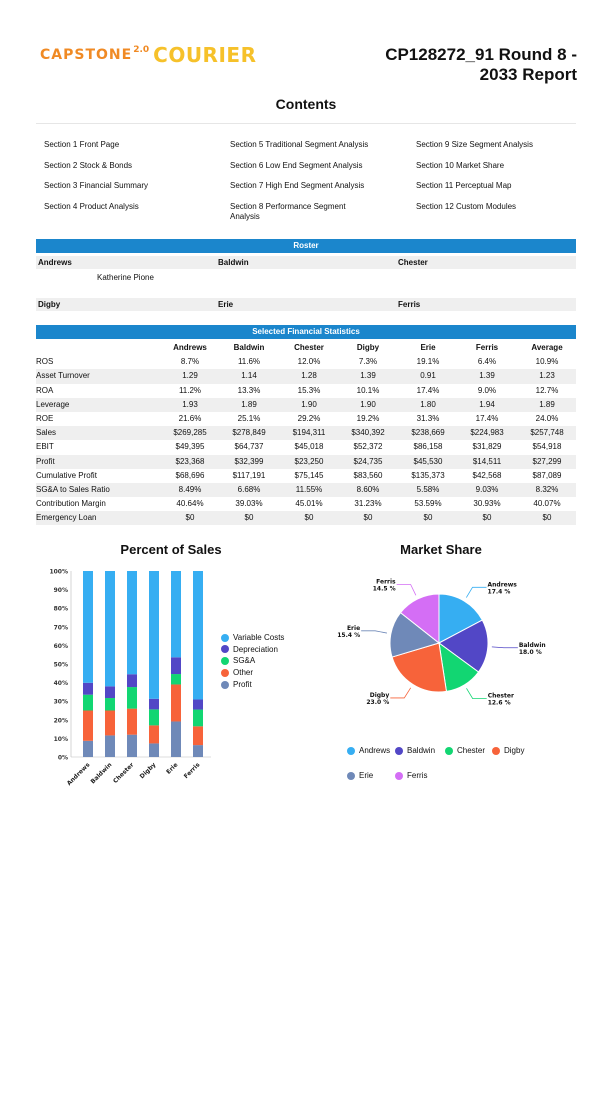  Describe the element at coordinates (249, 461) in the screenshot. I see `stats-cell: $32,399` at that location.